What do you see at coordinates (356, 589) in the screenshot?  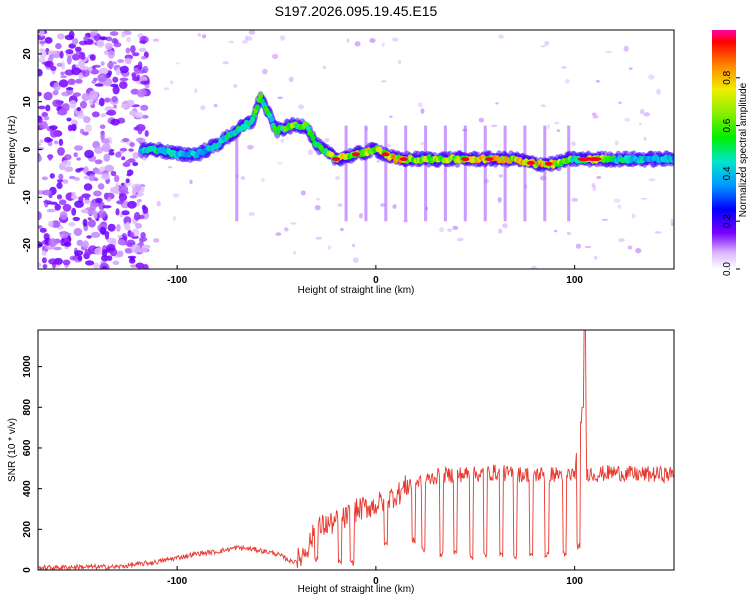 I see `snr-x-label: Height of straight line (km)` at bounding box center [356, 589].